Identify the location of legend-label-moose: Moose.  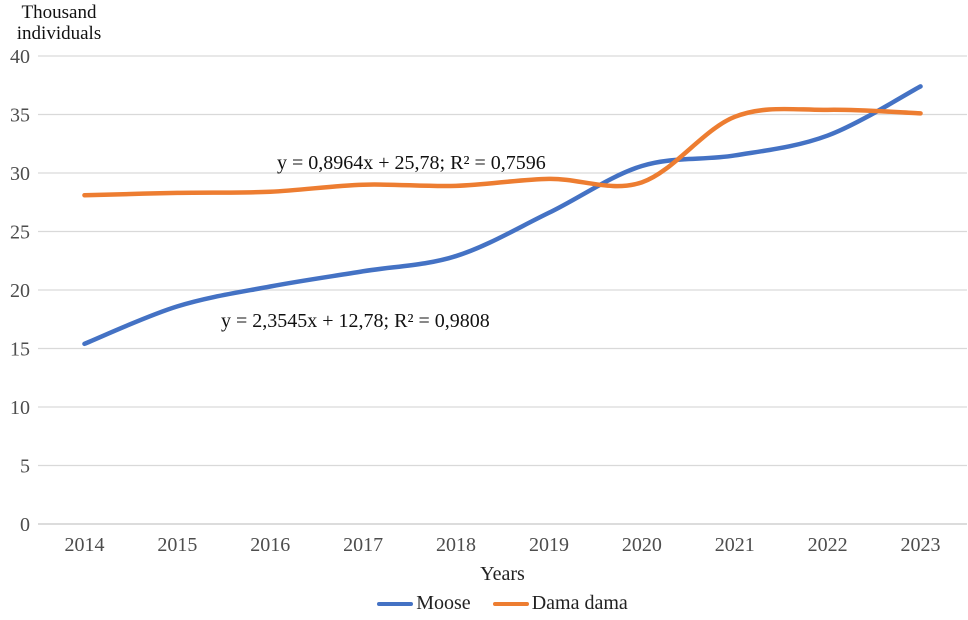
(443, 603).